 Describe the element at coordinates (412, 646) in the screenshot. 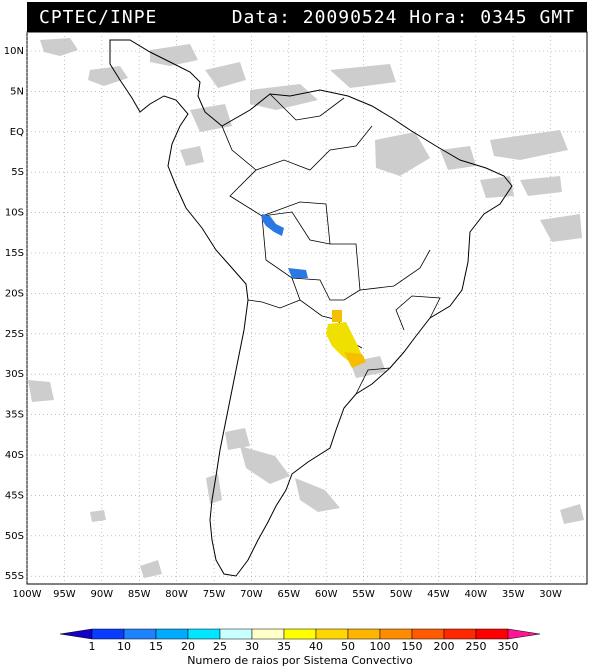

I see `colorbar-label: 150` at that location.